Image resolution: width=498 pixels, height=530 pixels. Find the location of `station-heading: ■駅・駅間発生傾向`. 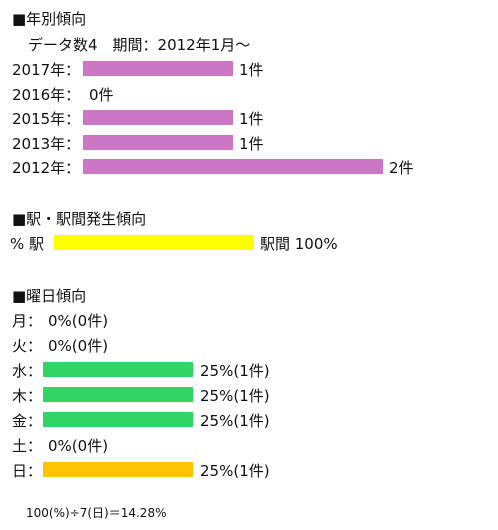

station-heading: ■駅・駅間発生傾向 is located at coordinates (79, 219).